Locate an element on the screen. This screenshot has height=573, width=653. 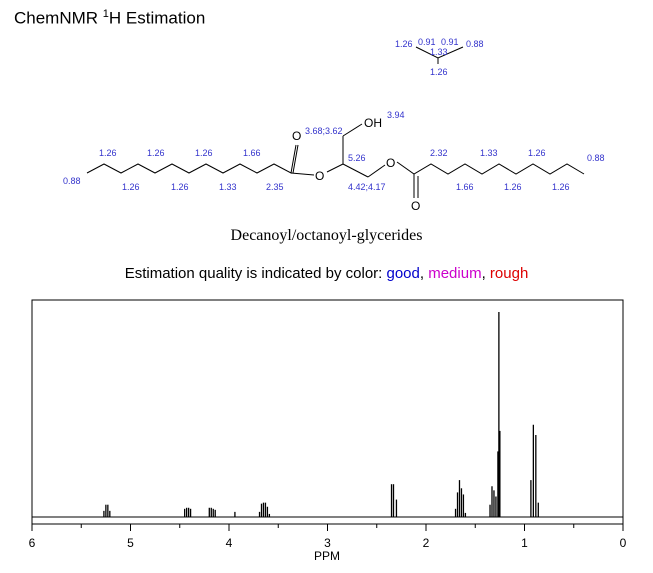
shift-c7: 1.33 is located at coordinates (228, 187).